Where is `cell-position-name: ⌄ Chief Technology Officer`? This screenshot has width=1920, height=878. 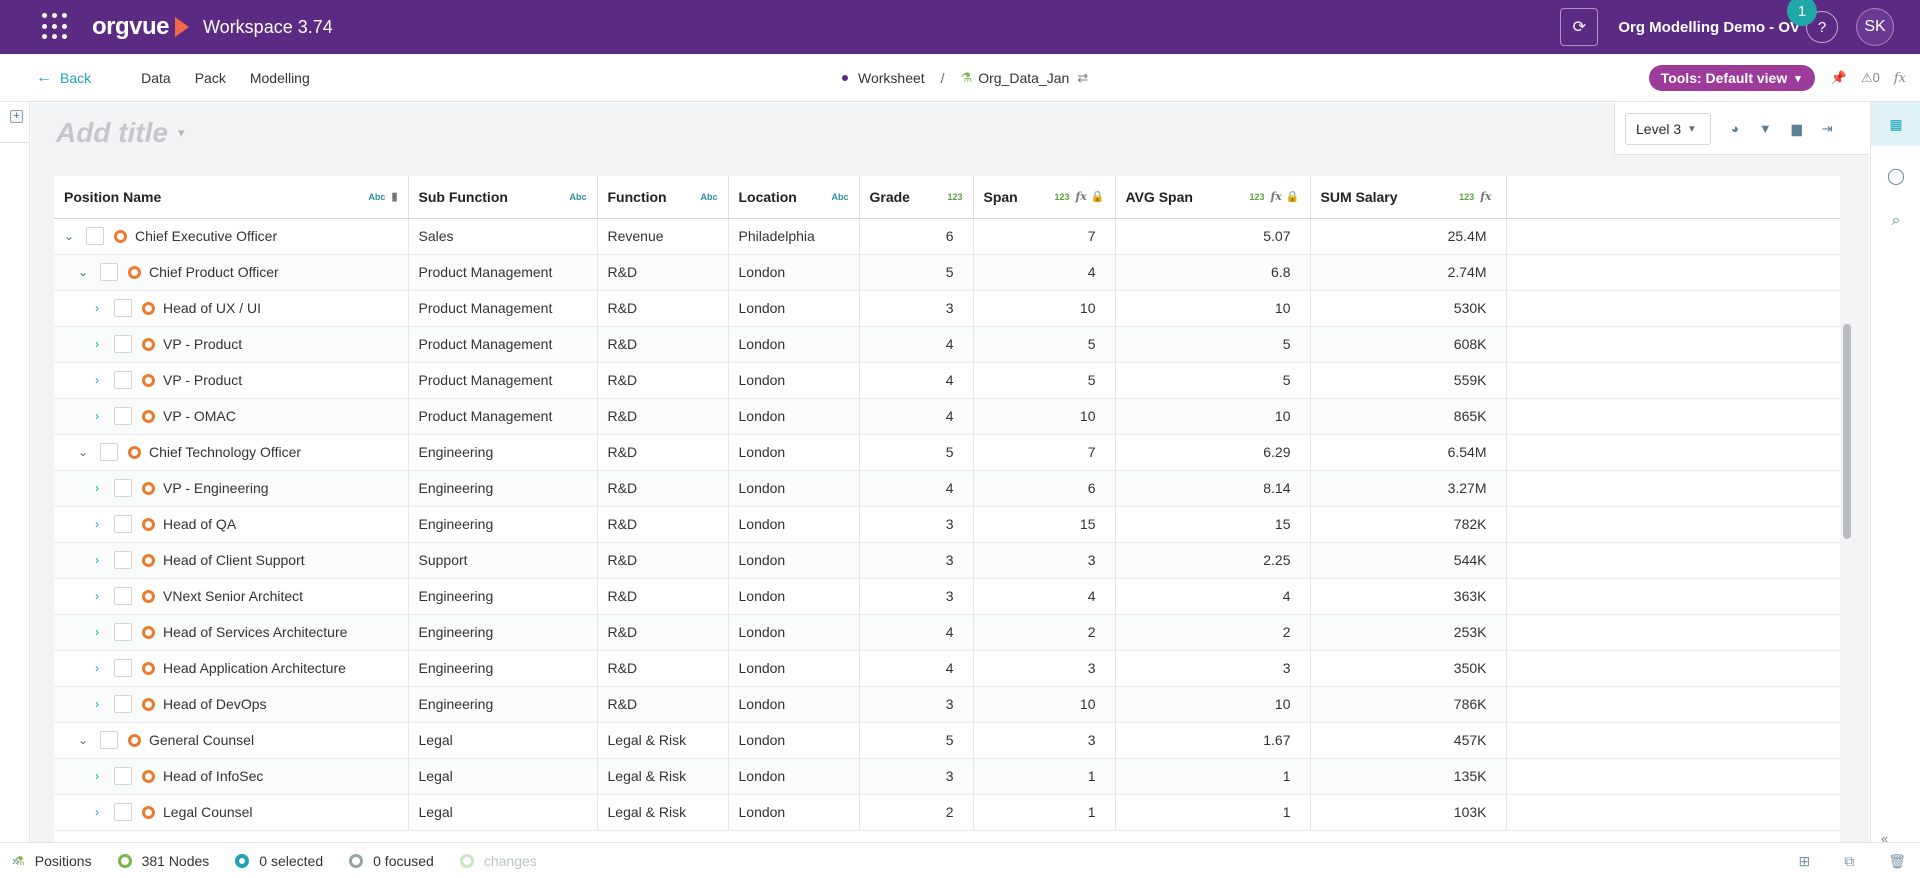 cell-position-name: ⌄ Chief Technology Officer is located at coordinates (231, 452).